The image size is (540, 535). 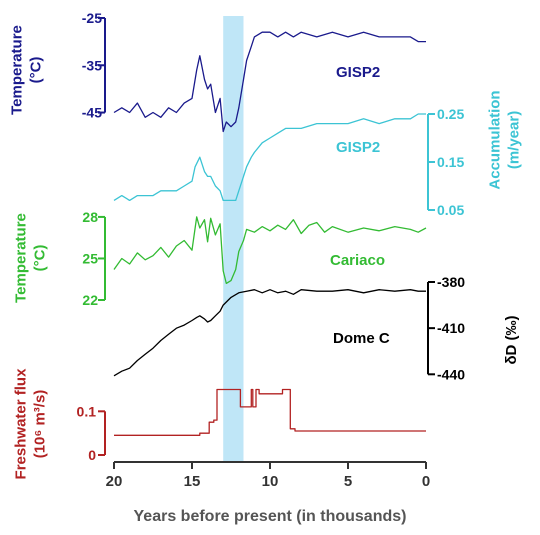 What do you see at coordinates (269, 333) in the screenshot?
I see `domec-dd-series-line` at bounding box center [269, 333].